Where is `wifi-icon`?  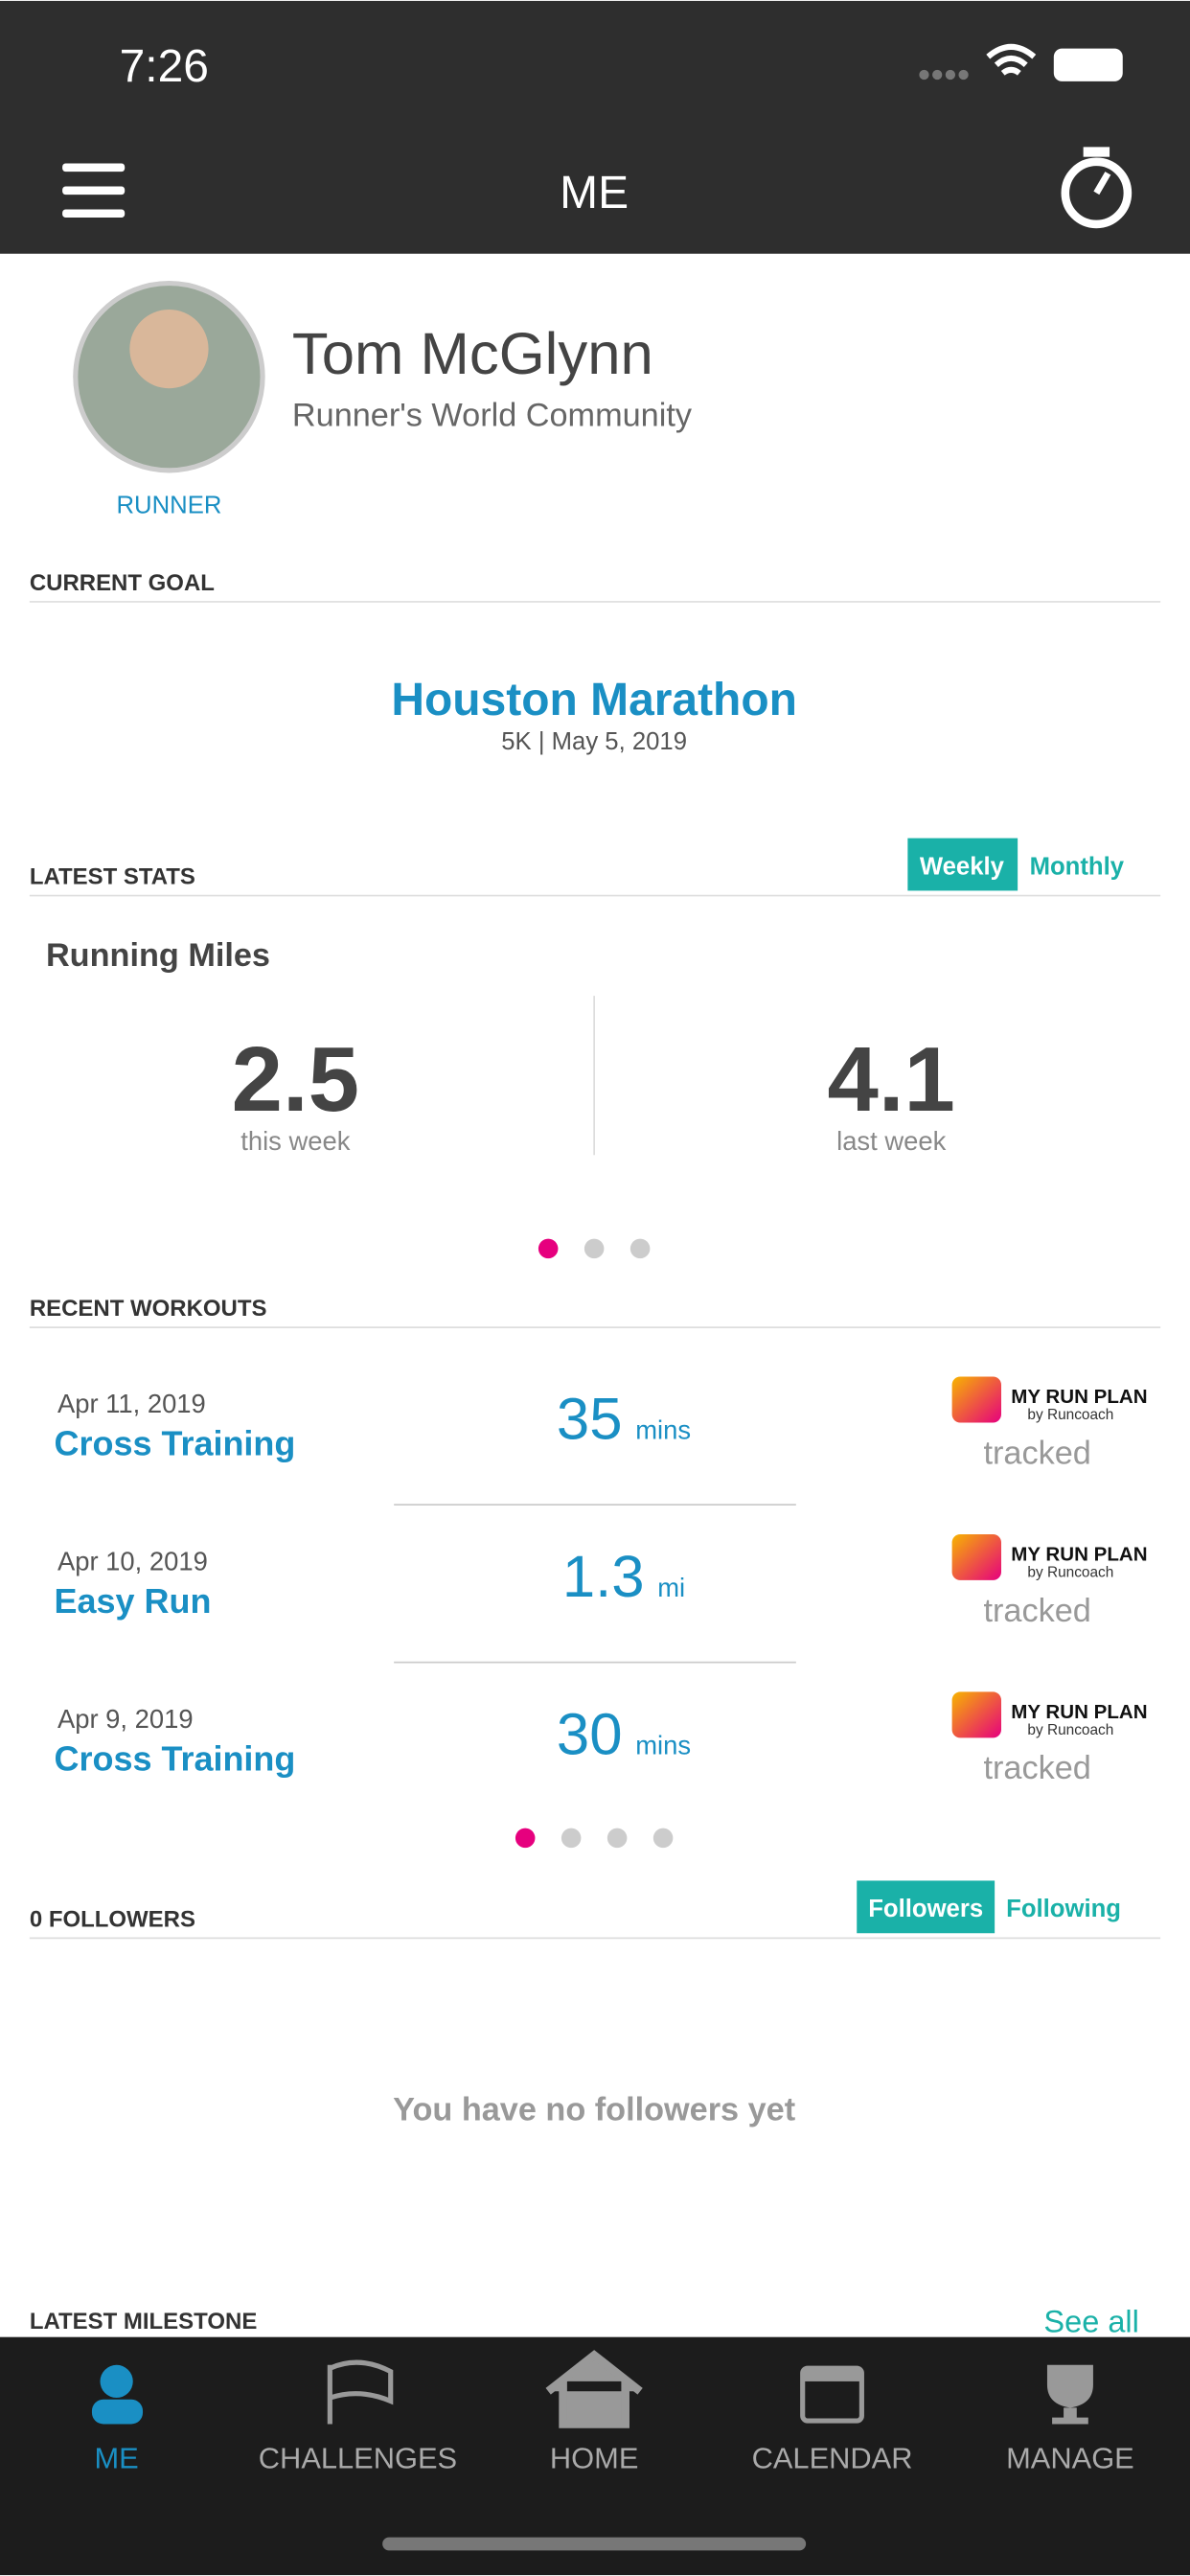 wifi-icon is located at coordinates (1012, 59).